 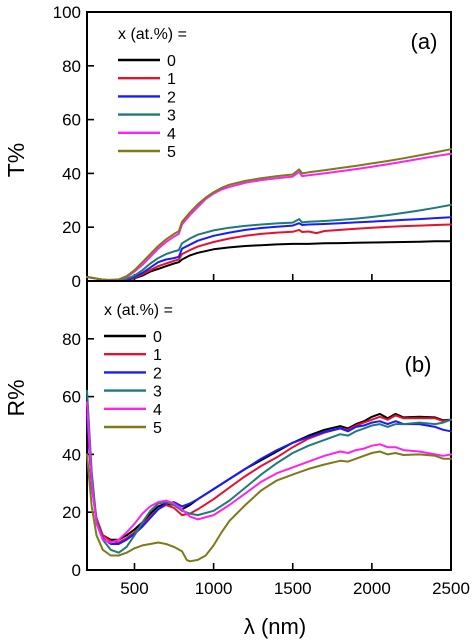 I want to click on panel-b-legend-label-5: 5, so click(x=157, y=428).